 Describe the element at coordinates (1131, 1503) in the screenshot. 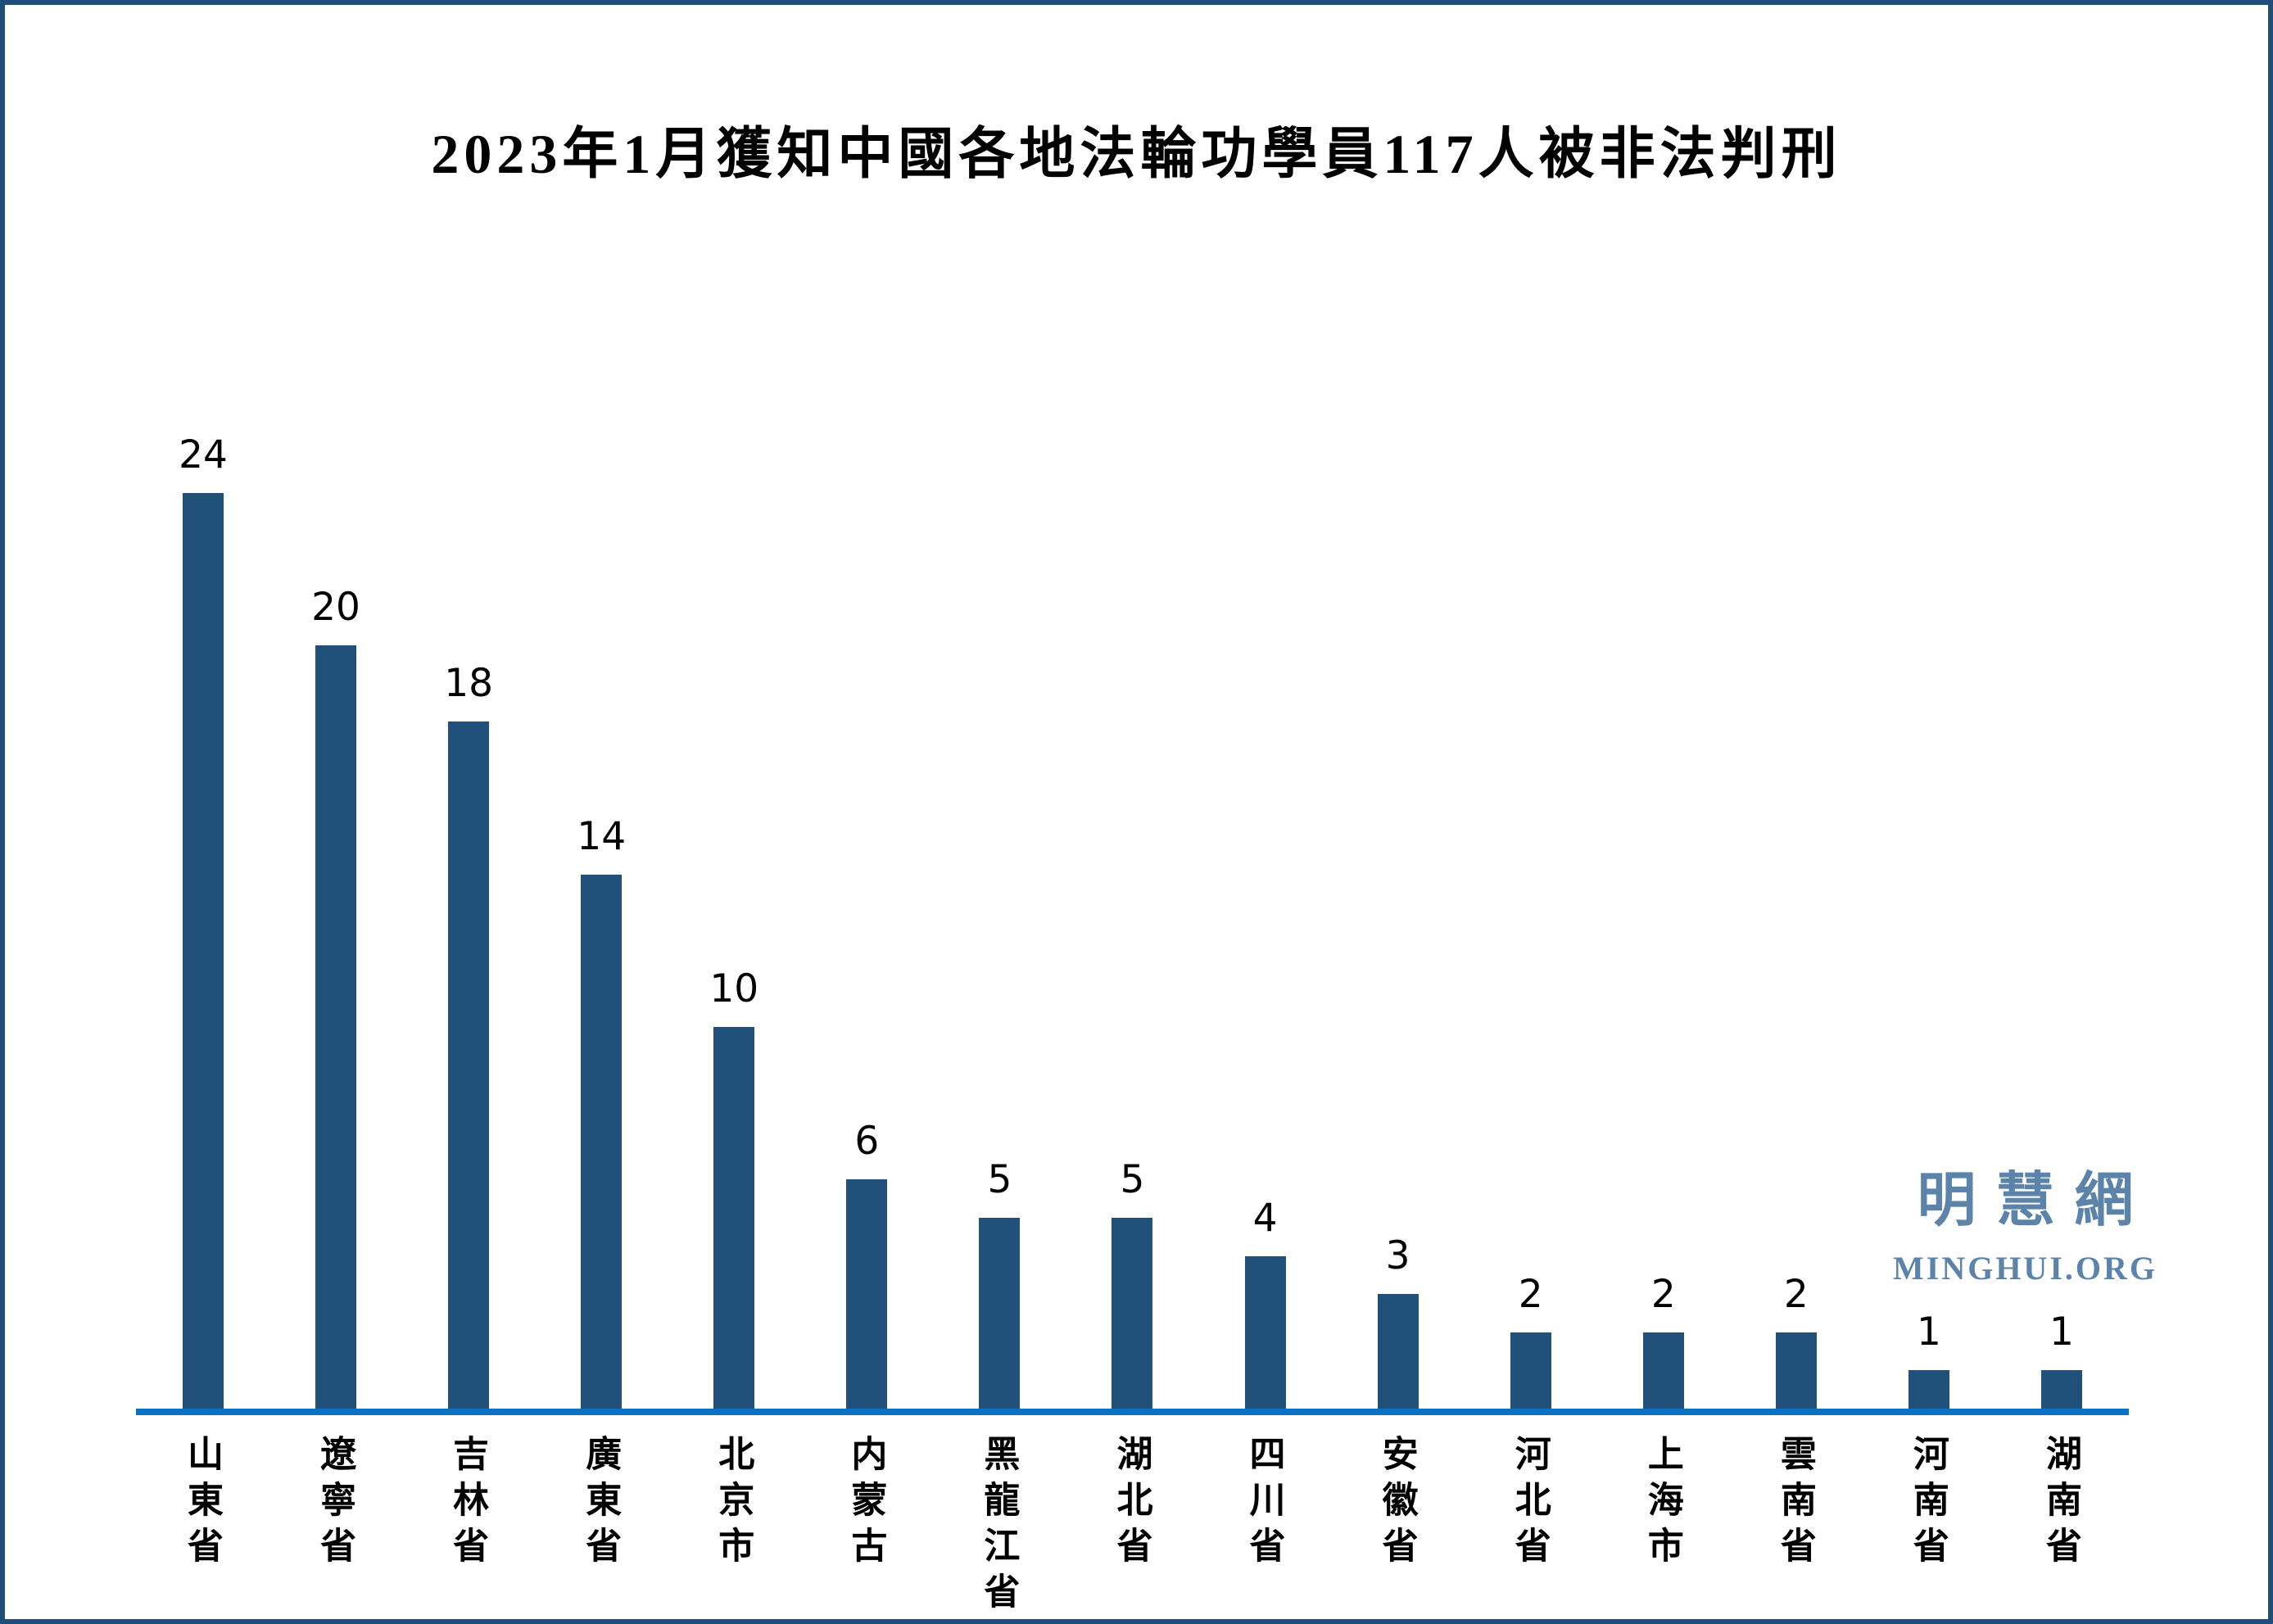

I see `x-tick-label: 湖北省` at that location.